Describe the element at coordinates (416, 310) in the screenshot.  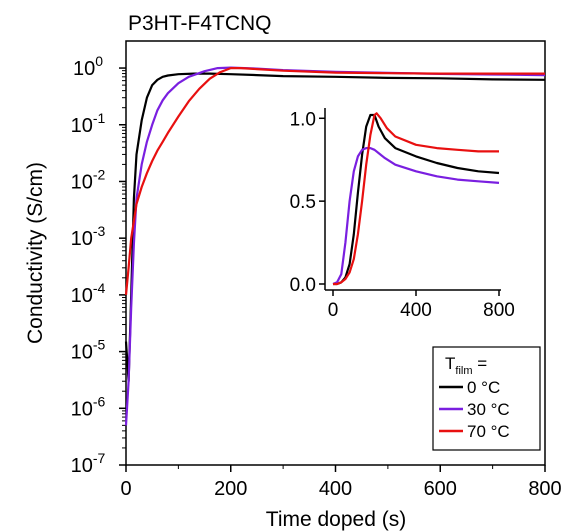
I see `inset-x-tick-label: 400` at that location.